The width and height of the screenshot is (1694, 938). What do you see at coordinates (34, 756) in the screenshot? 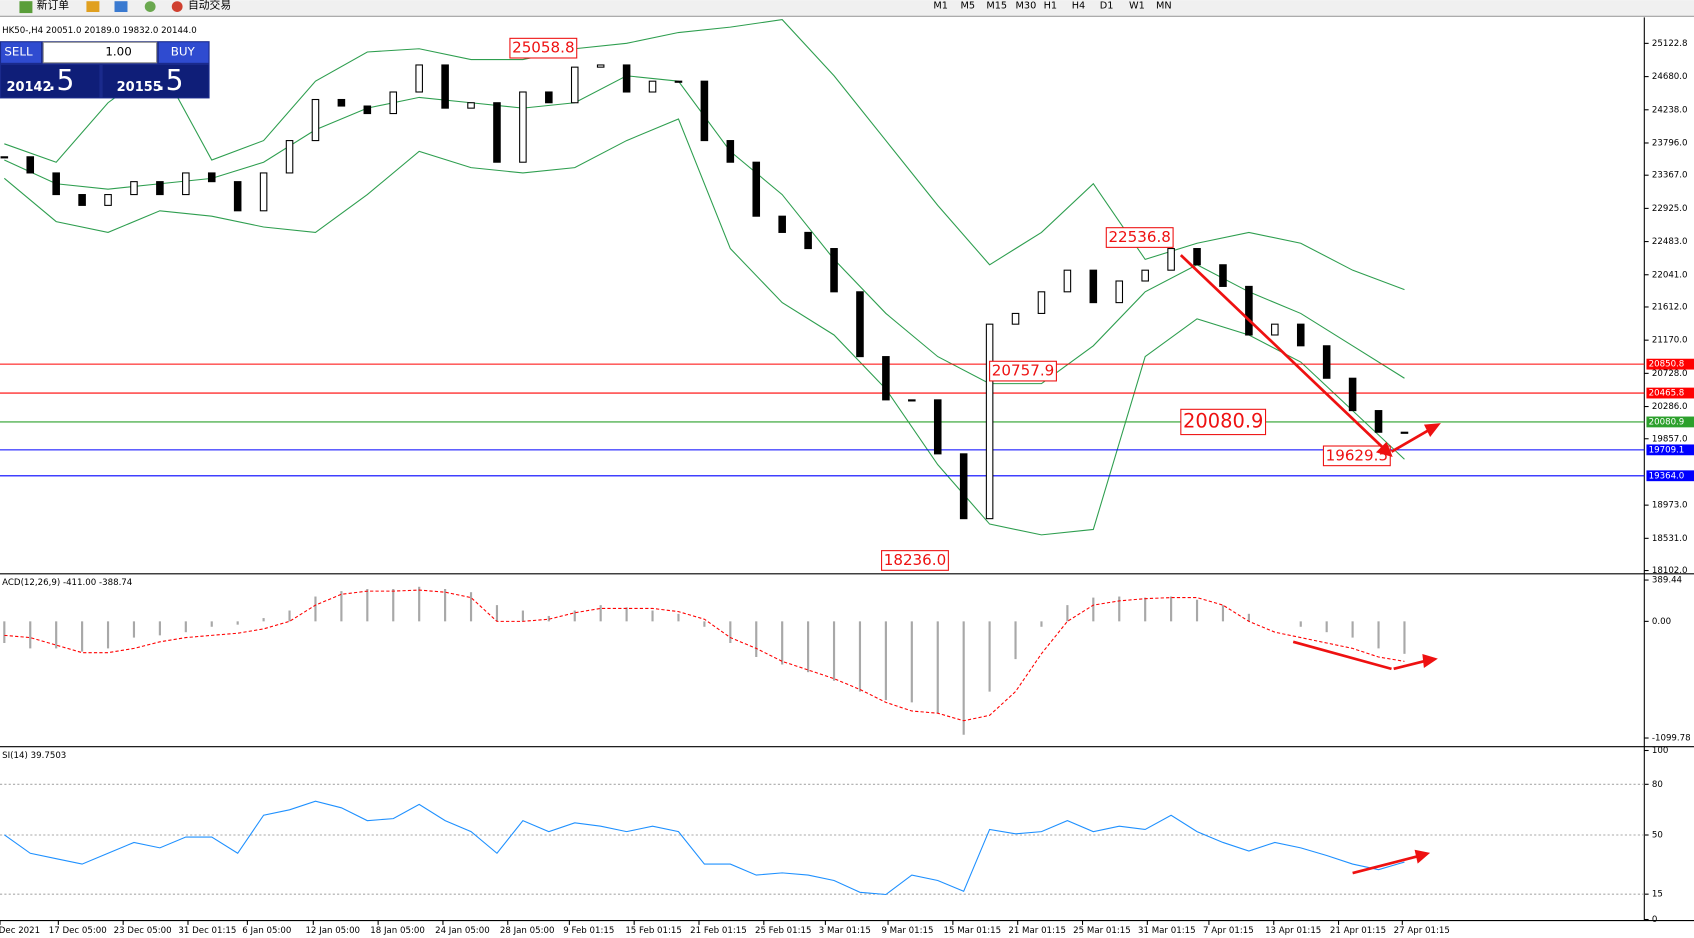
I see `indicator-title: SI(14) 39.7503` at bounding box center [34, 756].